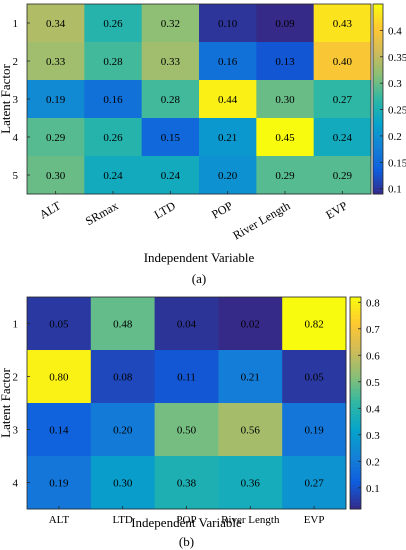 Image resolution: width=406 pixels, height=550 pixels. I want to click on cell-value-label: 0.13, so click(285, 62).